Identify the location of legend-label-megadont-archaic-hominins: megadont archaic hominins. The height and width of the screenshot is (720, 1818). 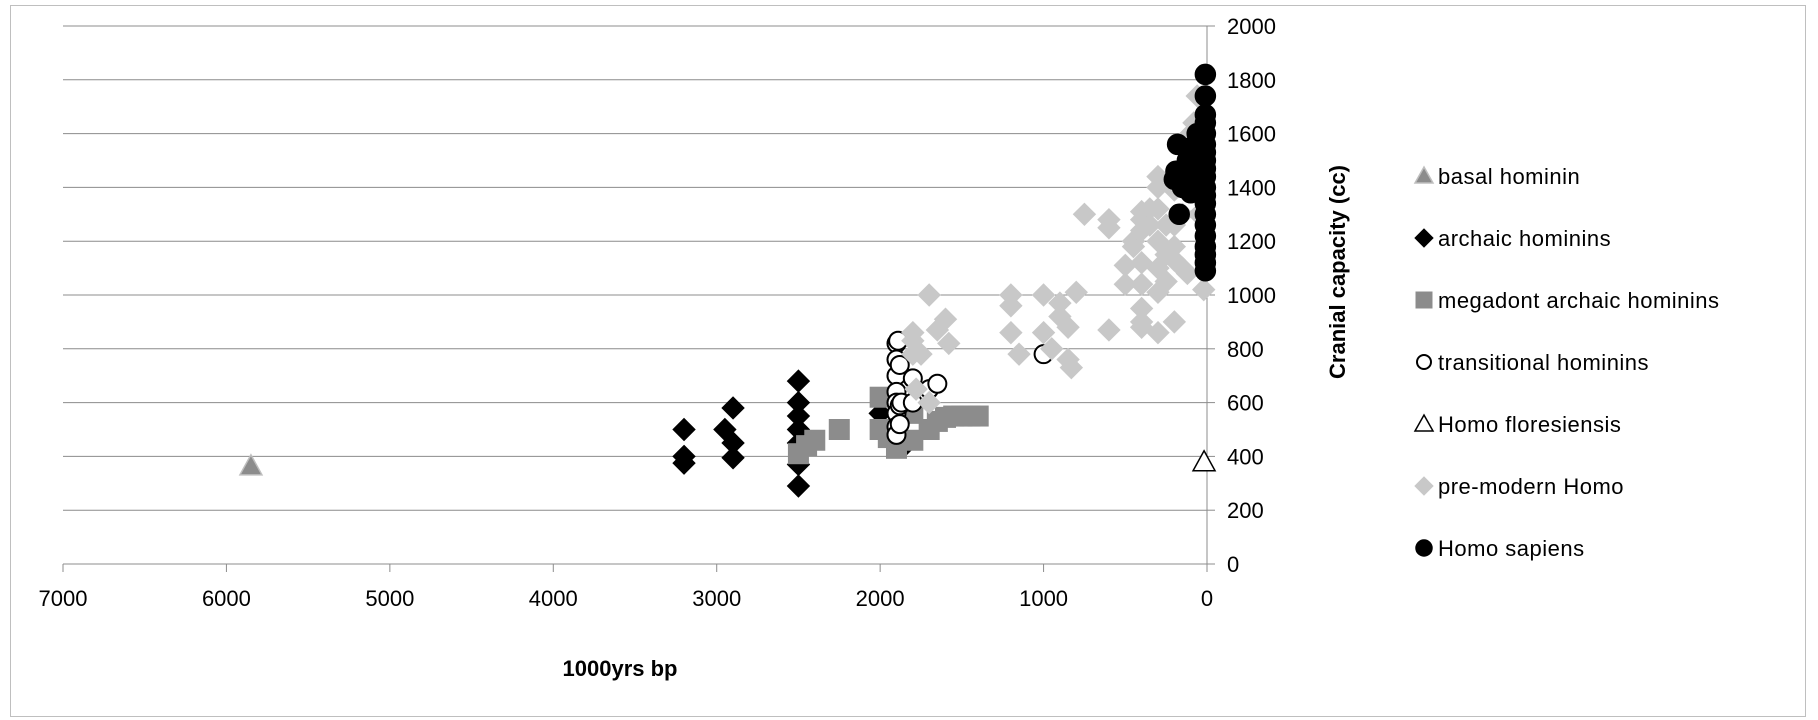
(1579, 300).